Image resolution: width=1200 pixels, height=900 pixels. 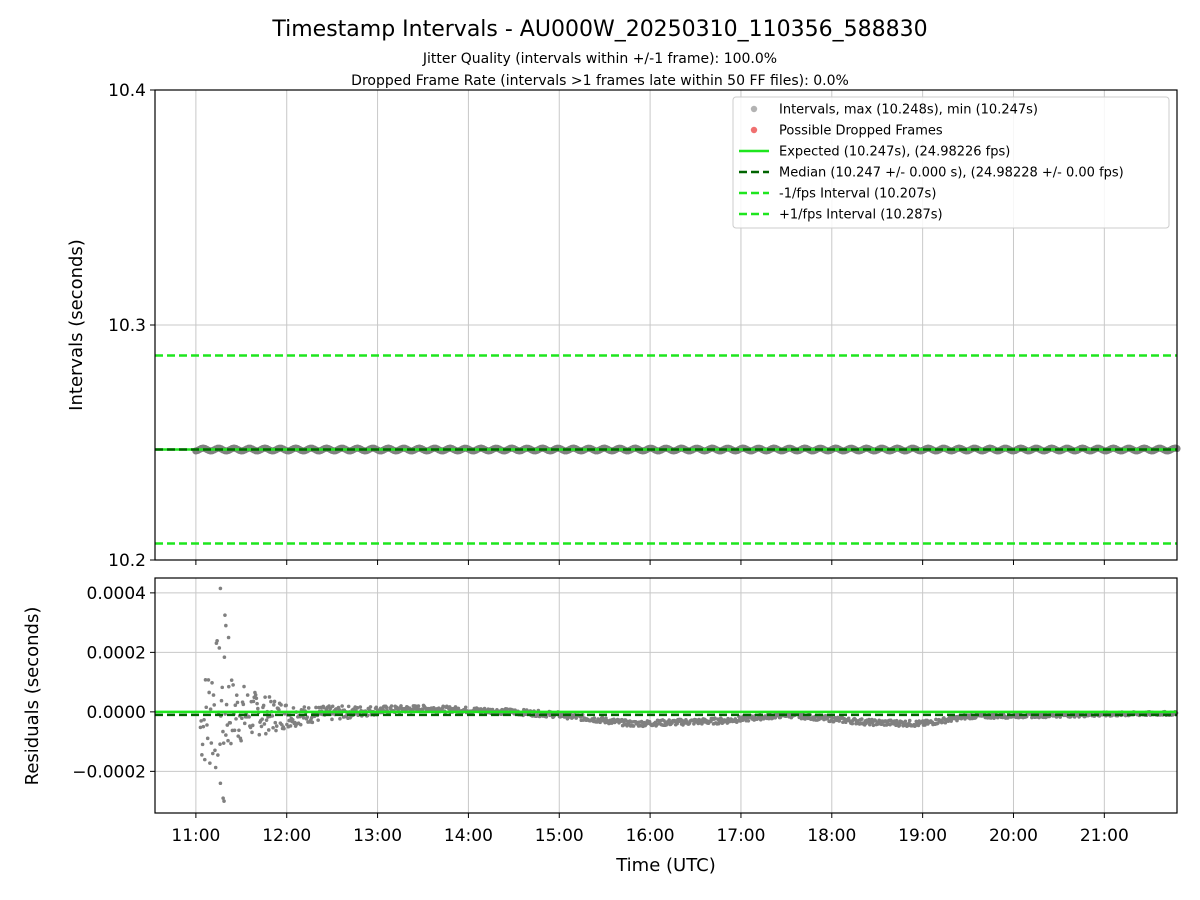 I want to click on intervals-x-ticks, so click(x=650, y=562).